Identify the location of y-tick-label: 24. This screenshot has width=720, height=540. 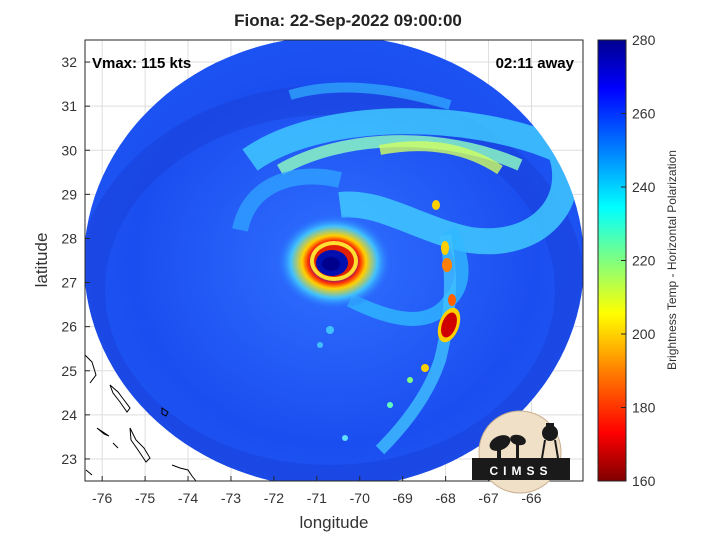
(69, 415).